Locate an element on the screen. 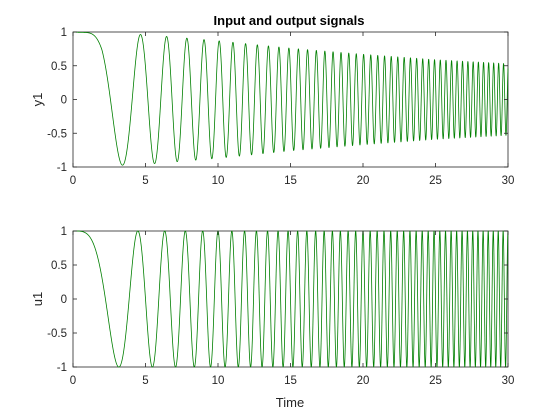  chart-title: Input and output signals is located at coordinates (289, 20).